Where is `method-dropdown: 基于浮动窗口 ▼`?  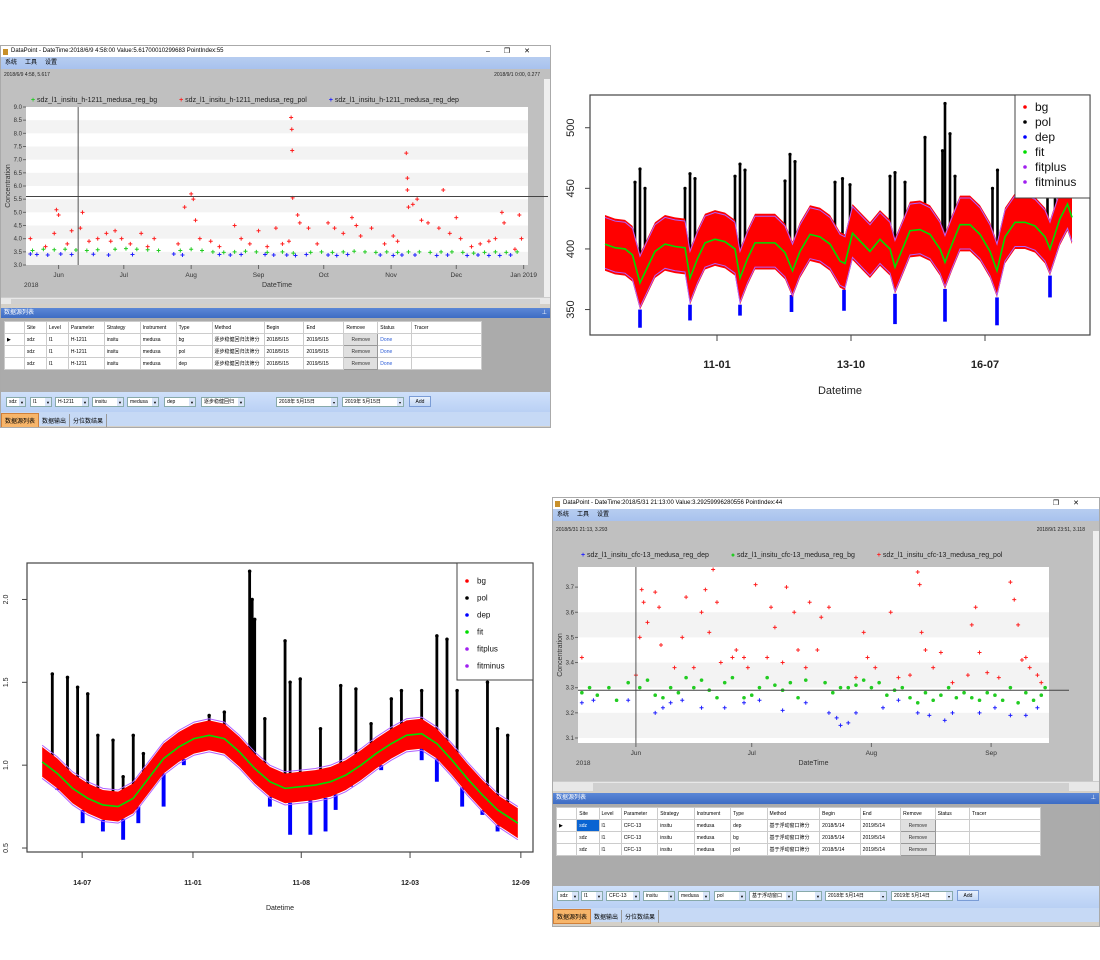
method-dropdown: 基于浮动窗口 ▼ is located at coordinates (771, 896).